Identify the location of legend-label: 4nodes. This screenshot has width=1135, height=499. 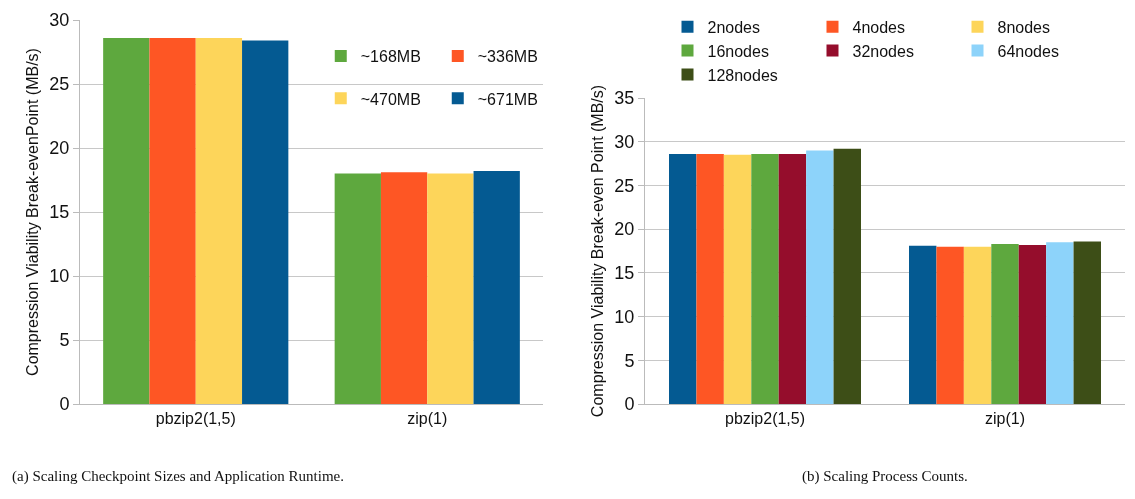
(878, 28).